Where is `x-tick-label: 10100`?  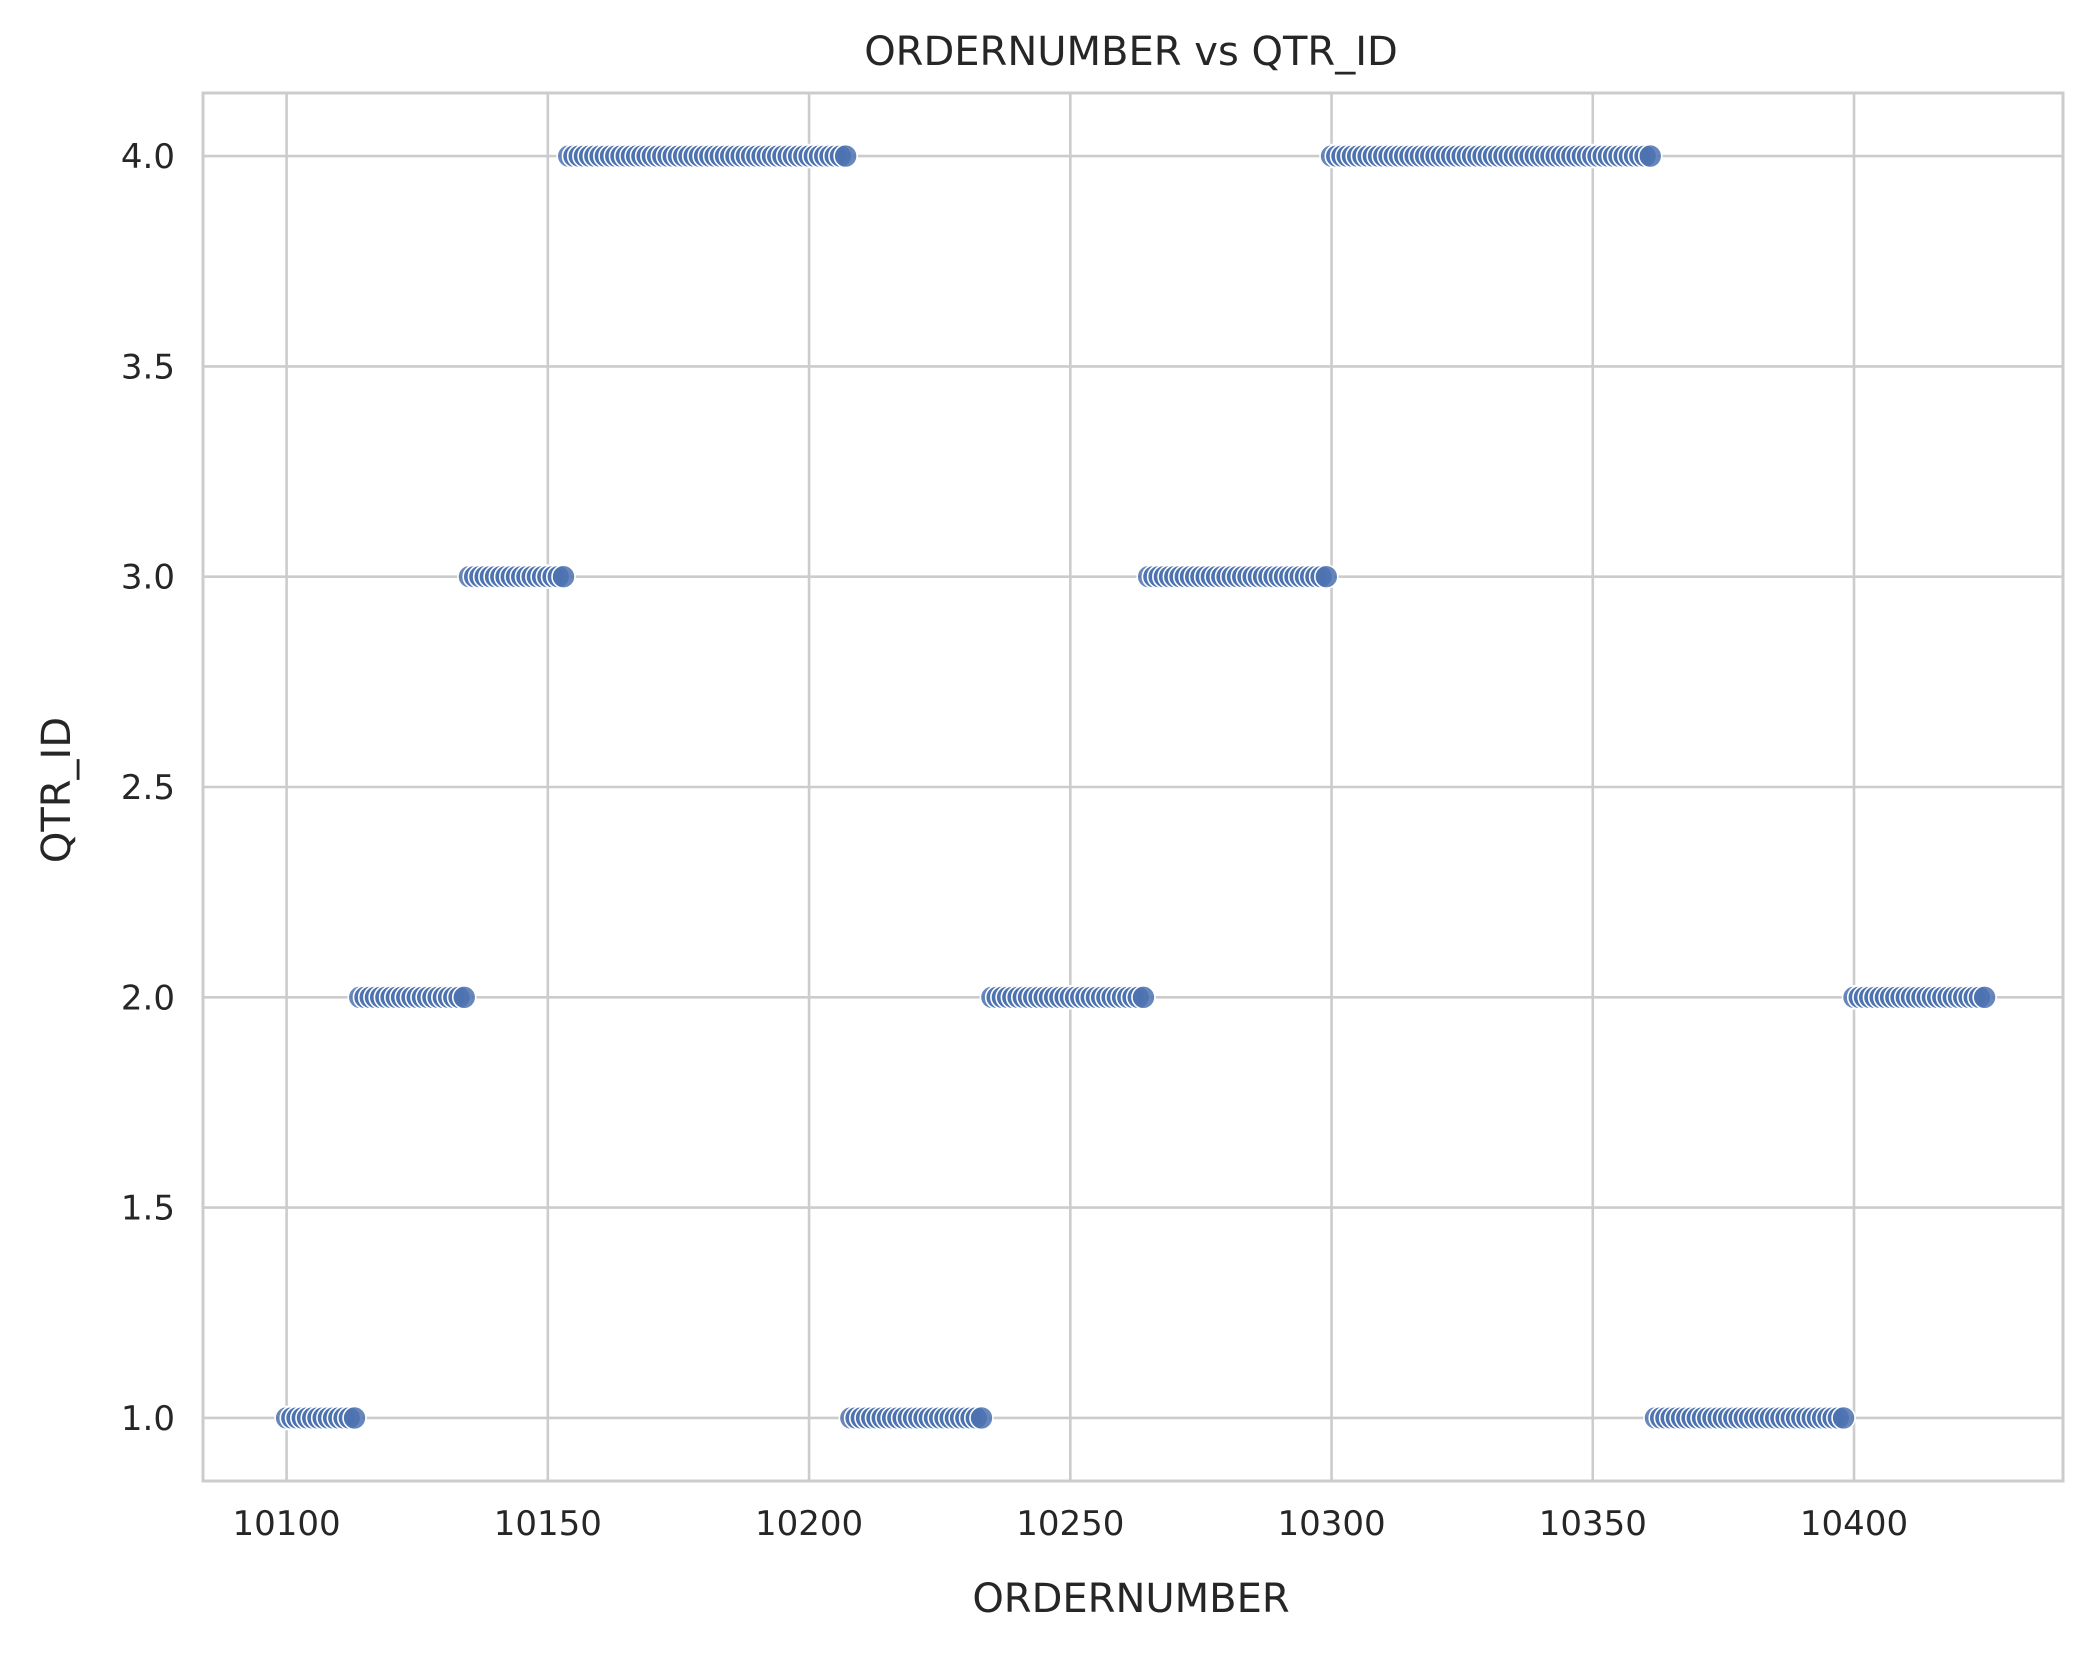
x-tick-label: 10100 is located at coordinates (287, 1524).